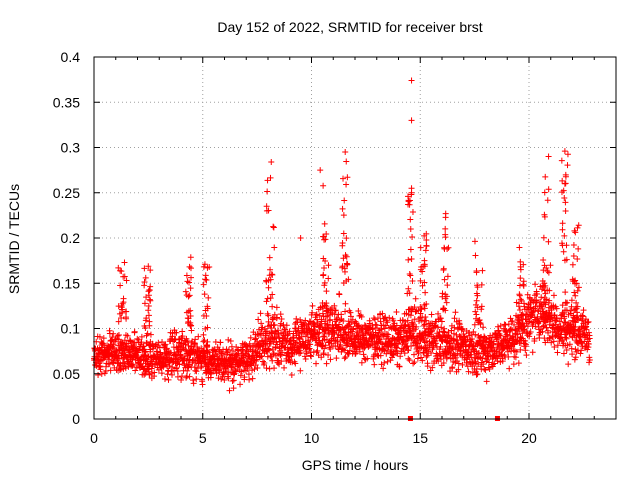 The width and height of the screenshot is (640, 480). What do you see at coordinates (203, 438) in the screenshot?
I see `x-tick-label: 5` at bounding box center [203, 438].